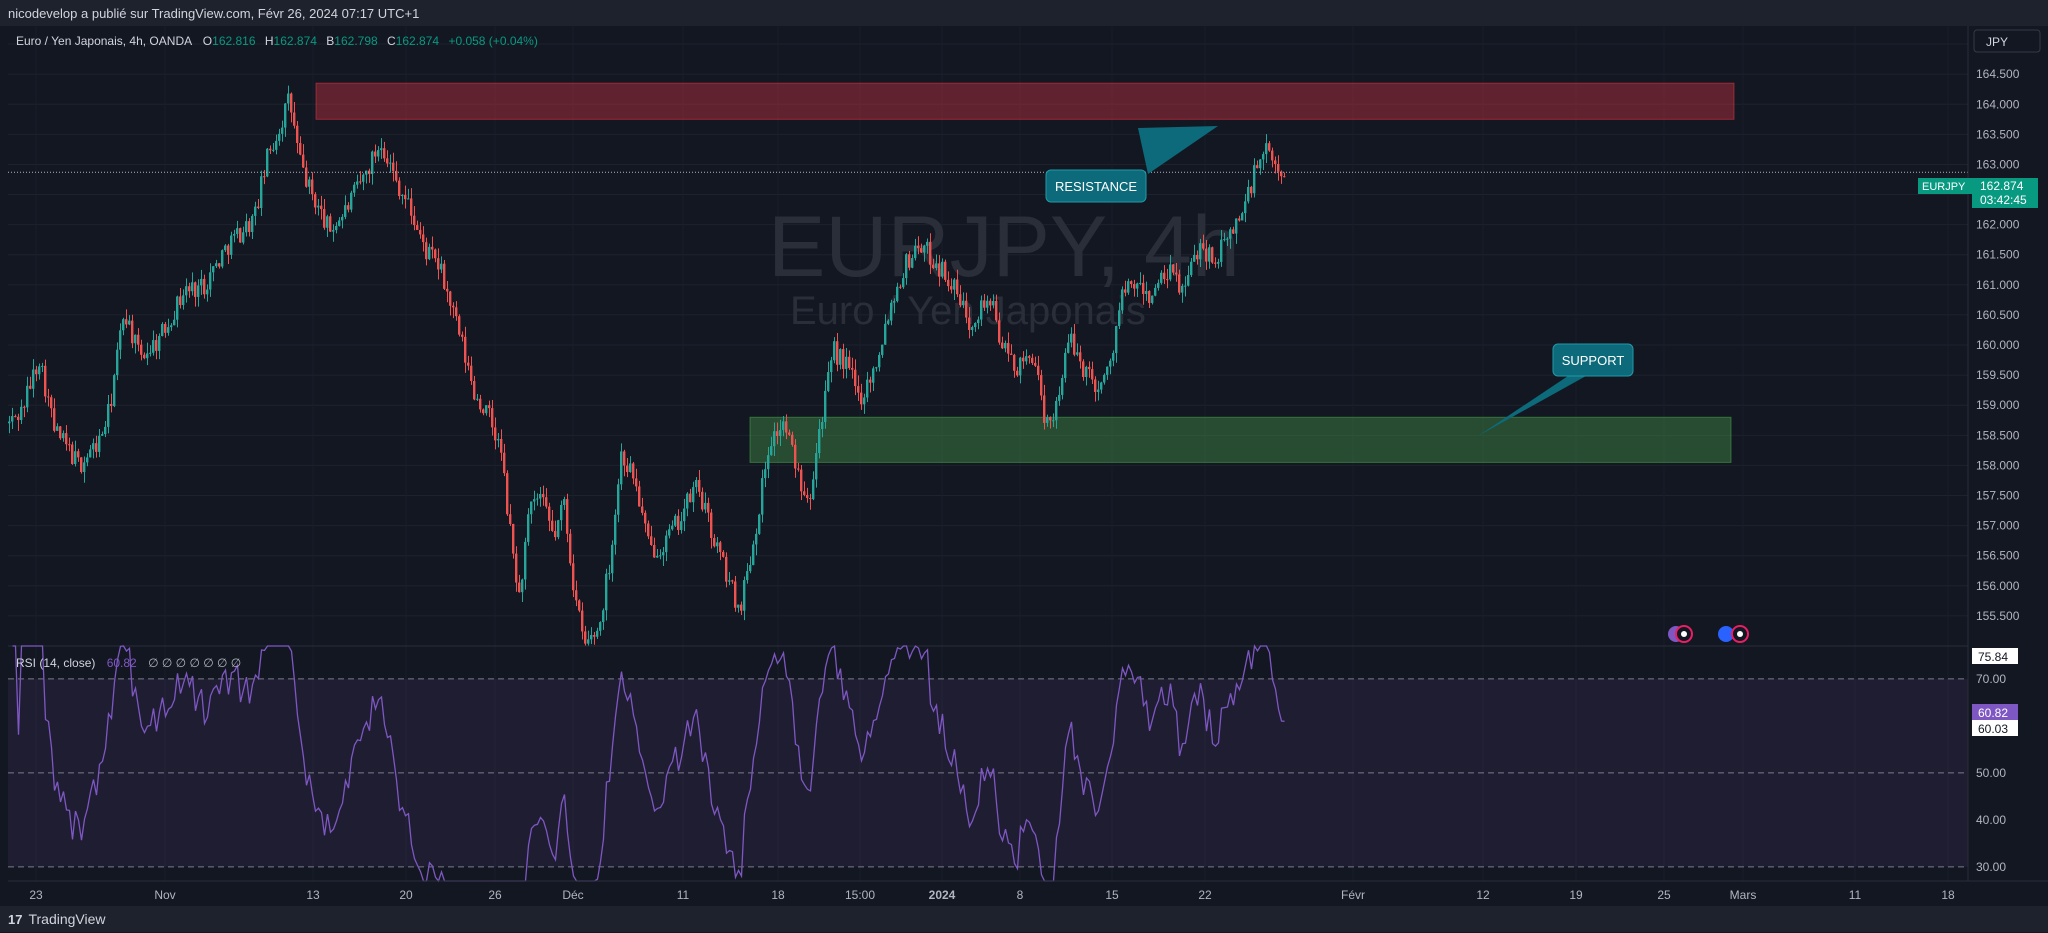  What do you see at coordinates (1997, 42) in the screenshot?
I see `currency-label: JPY` at bounding box center [1997, 42].